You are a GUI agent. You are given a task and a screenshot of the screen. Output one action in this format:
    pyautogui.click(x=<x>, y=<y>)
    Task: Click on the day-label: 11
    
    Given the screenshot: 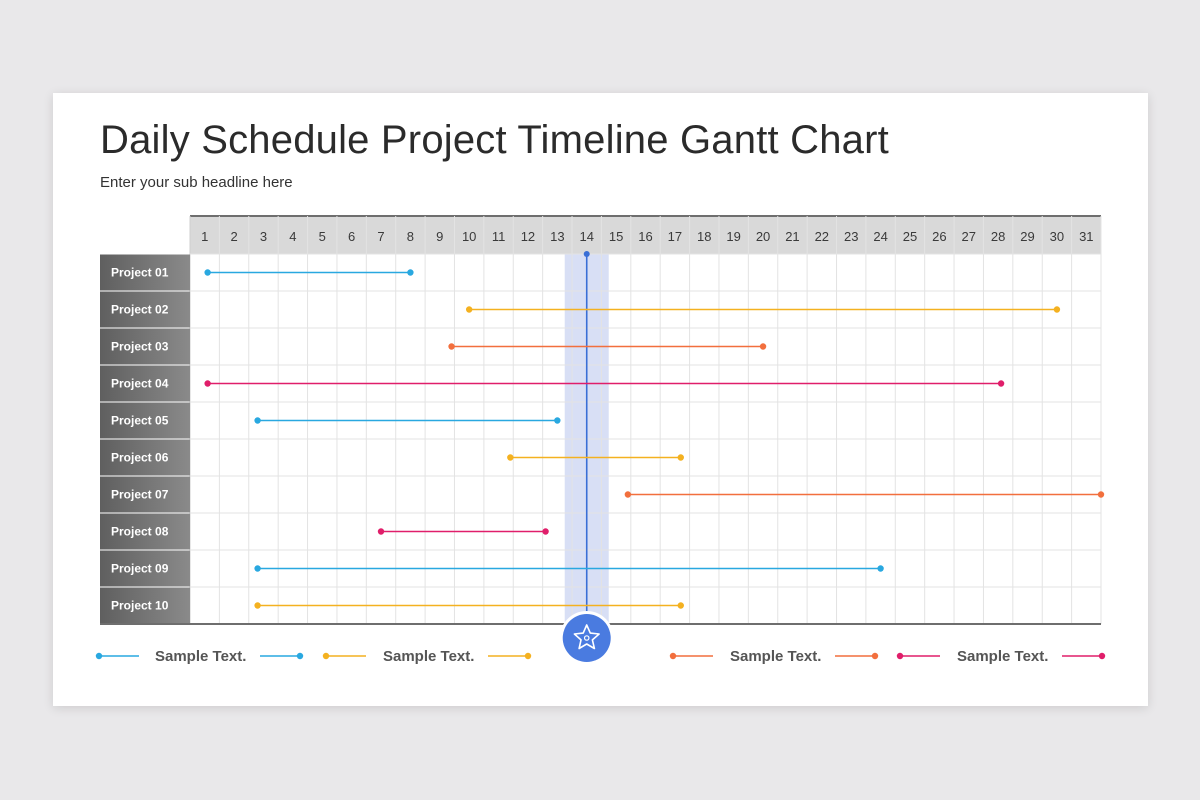 What is the action you would take?
    pyautogui.click(x=499, y=236)
    